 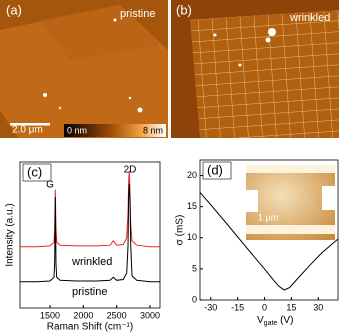 What do you see at coordinates (30, 124) in the screenshot?
I see `scale-bar` at bounding box center [30, 124].